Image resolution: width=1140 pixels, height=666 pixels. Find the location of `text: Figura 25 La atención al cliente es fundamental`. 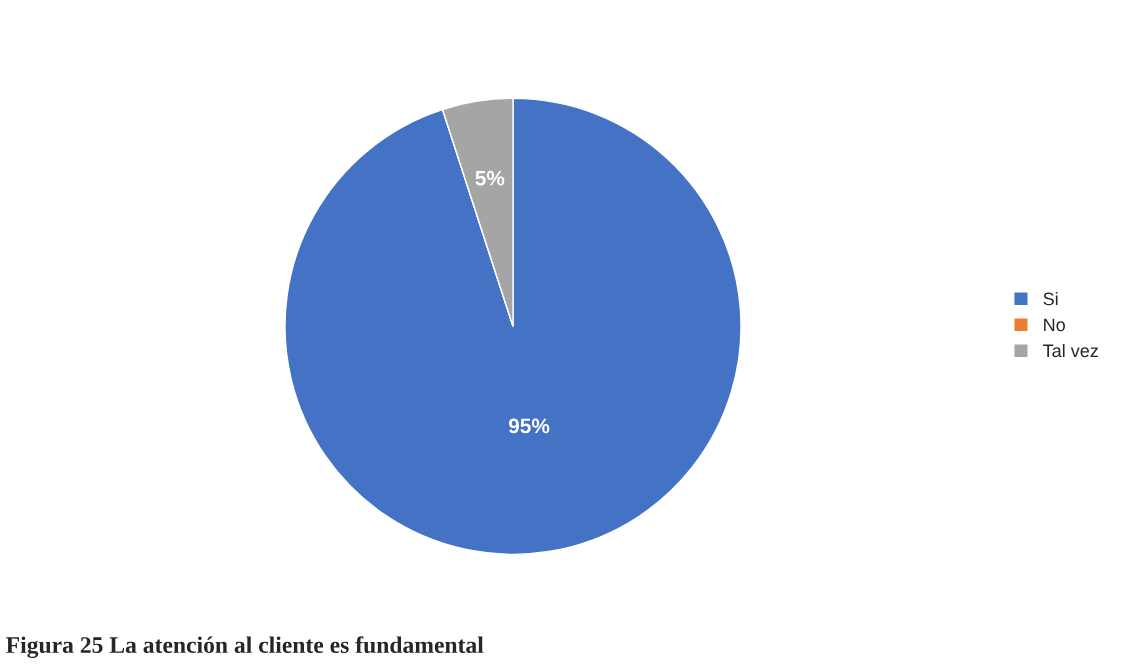

text: Figura 25 La atención al cliente es fundamental is located at coordinates (245, 647).